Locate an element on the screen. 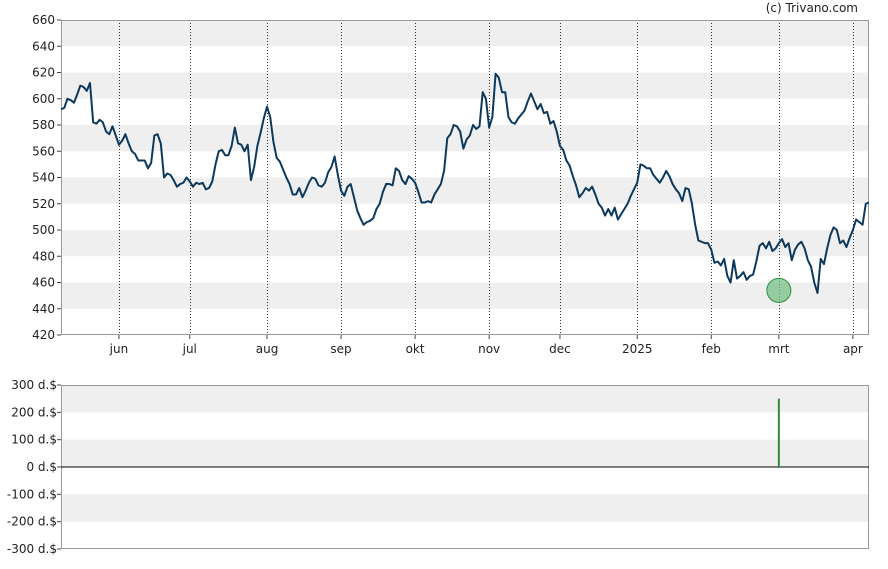 Image resolution: width=888 pixels, height=569 pixels. dividend-y-tick-label: 200 d.$ is located at coordinates (34, 412).